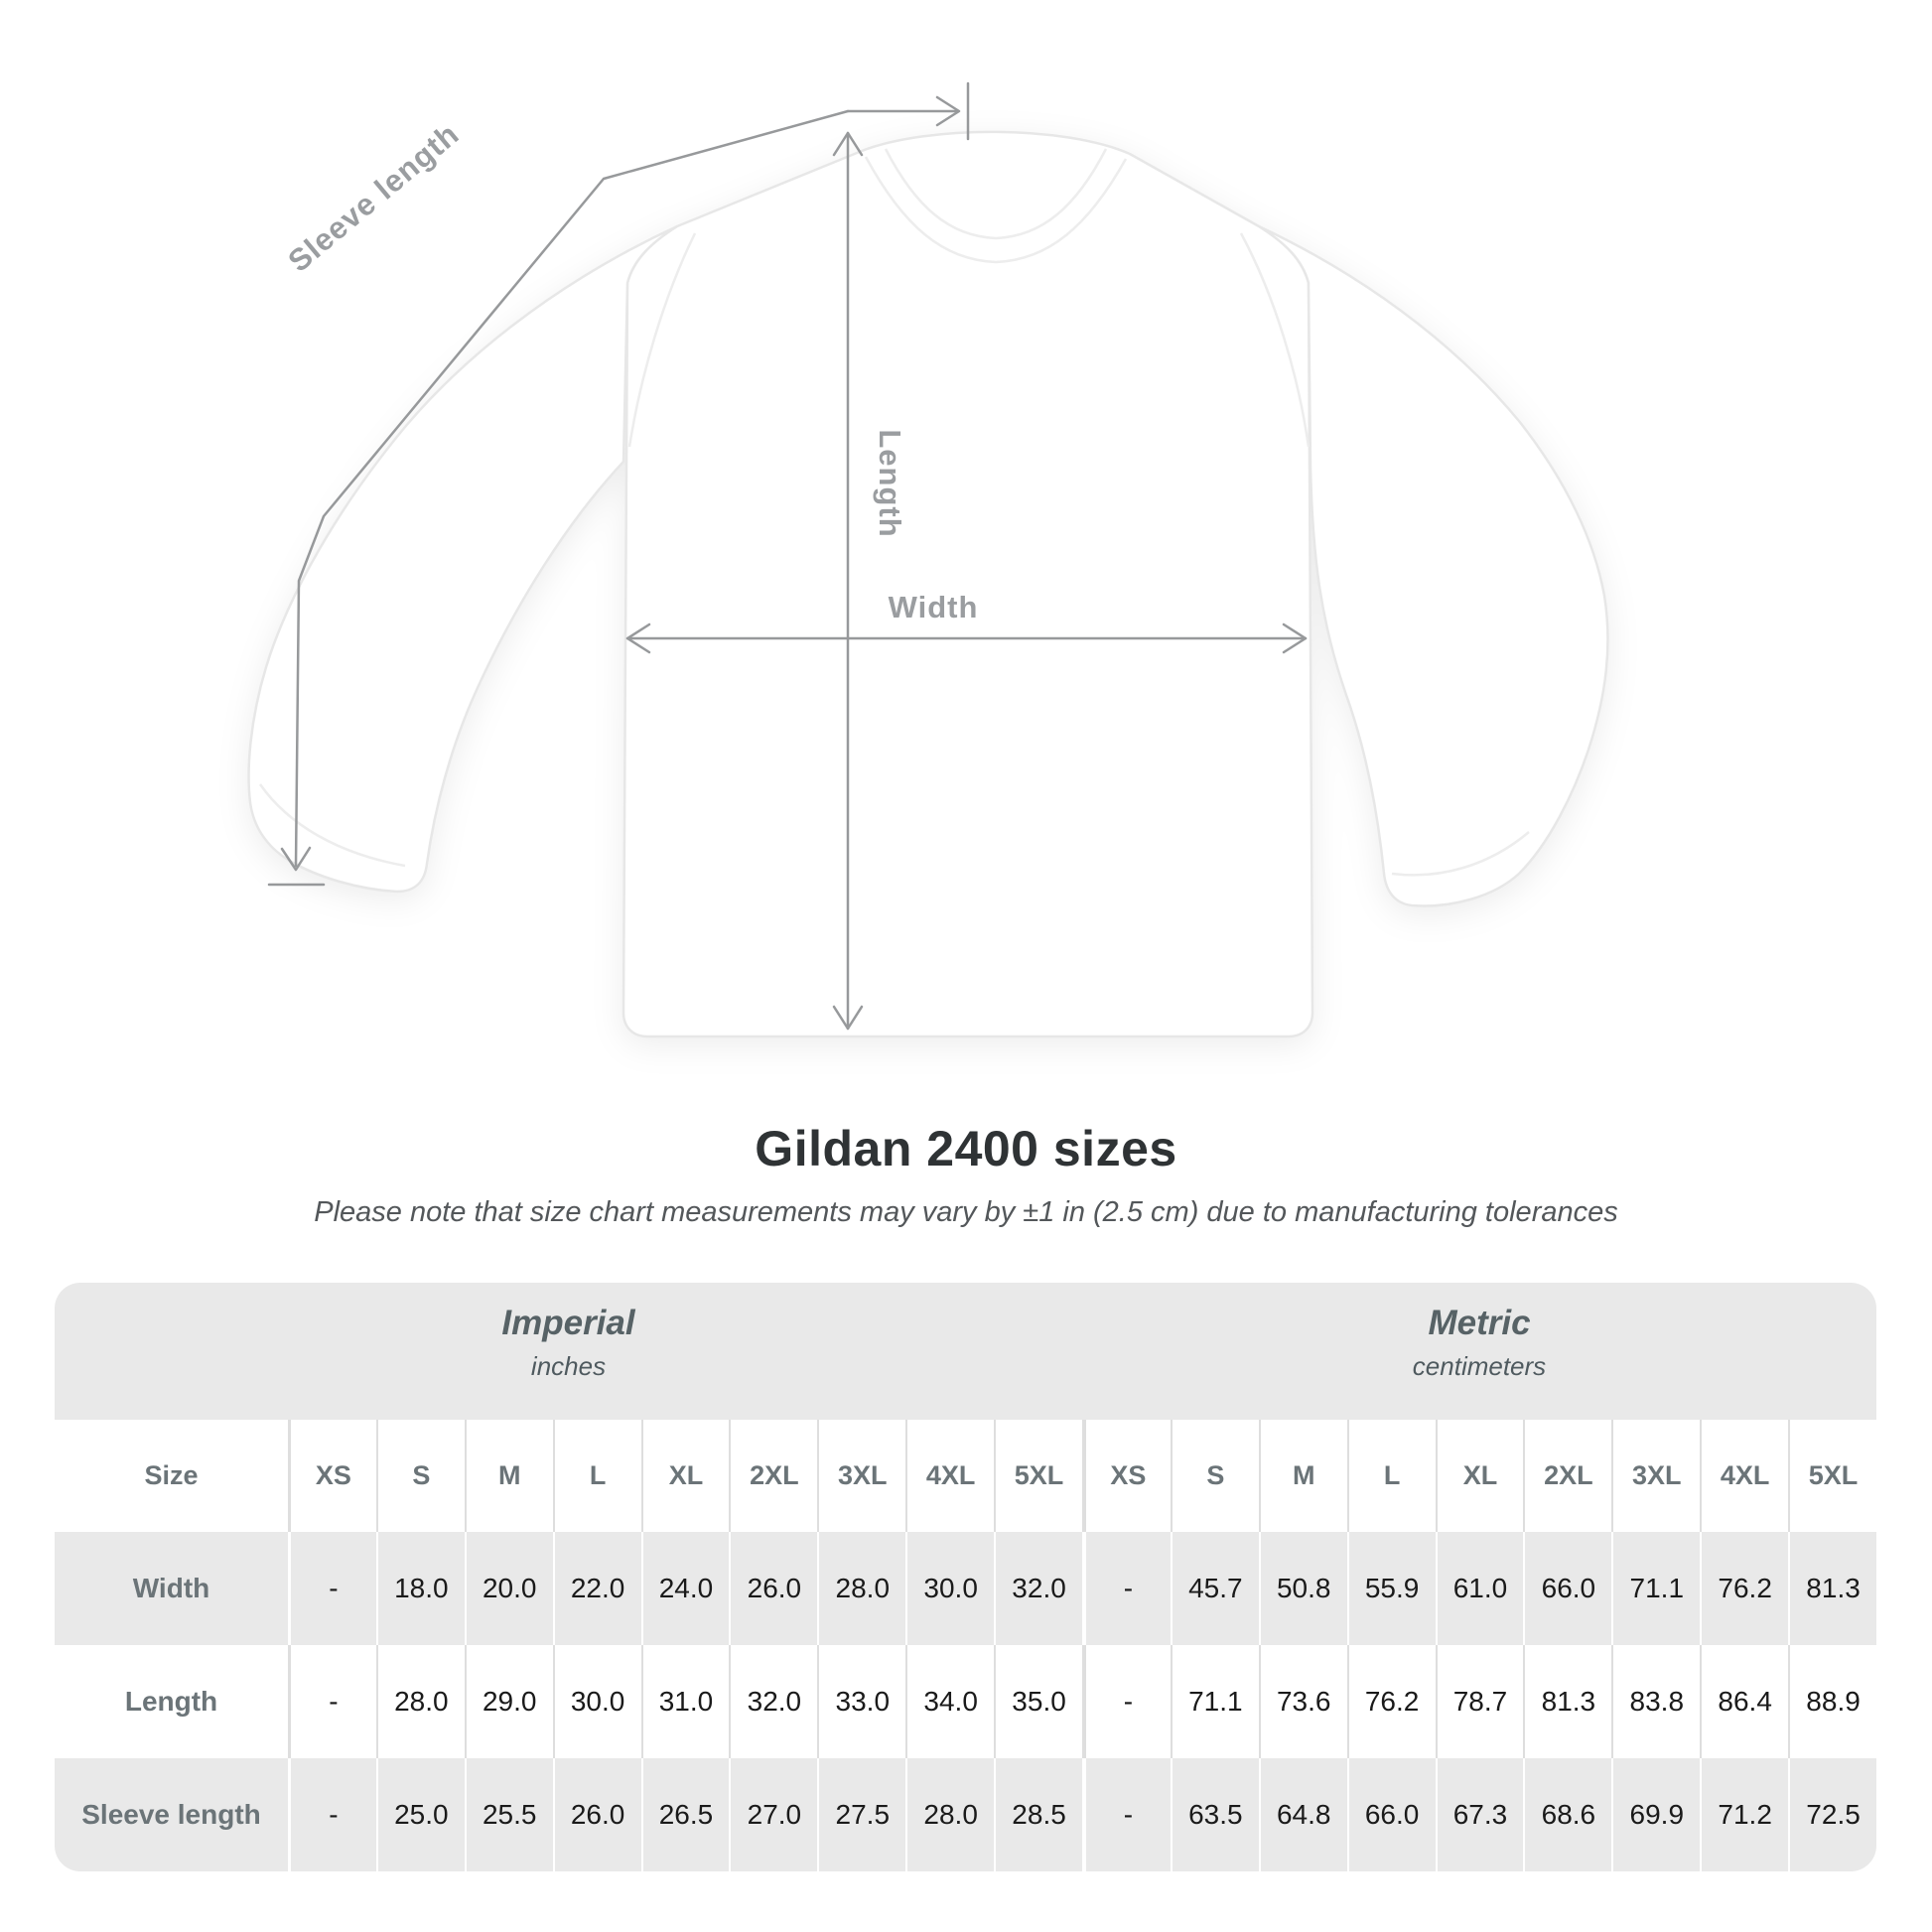  Describe the element at coordinates (1567, 1815) in the screenshot. I see `table-cell: 68.6` at that location.